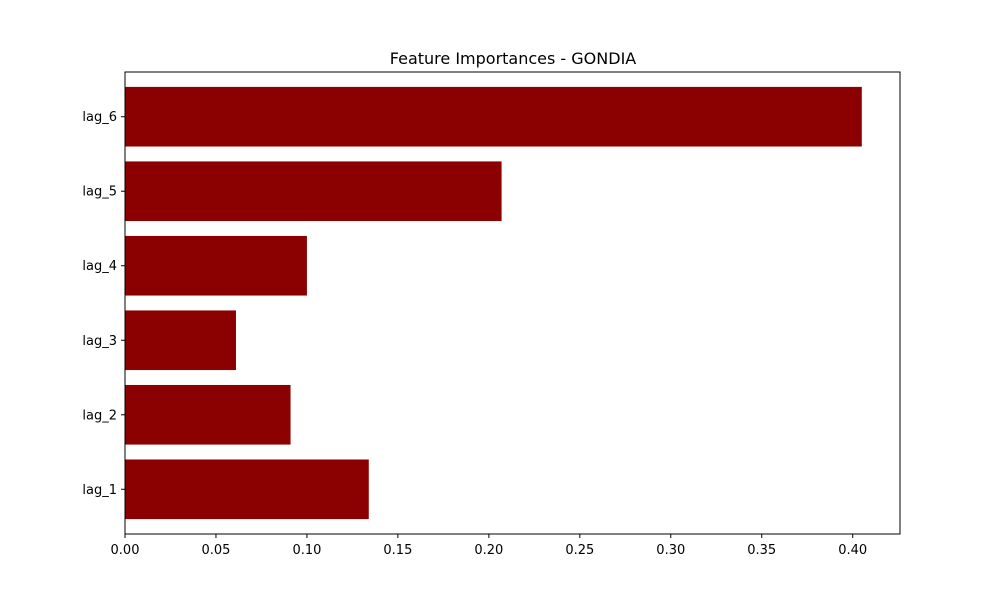  I want to click on y-tick-label: lag_1, so click(99, 490).